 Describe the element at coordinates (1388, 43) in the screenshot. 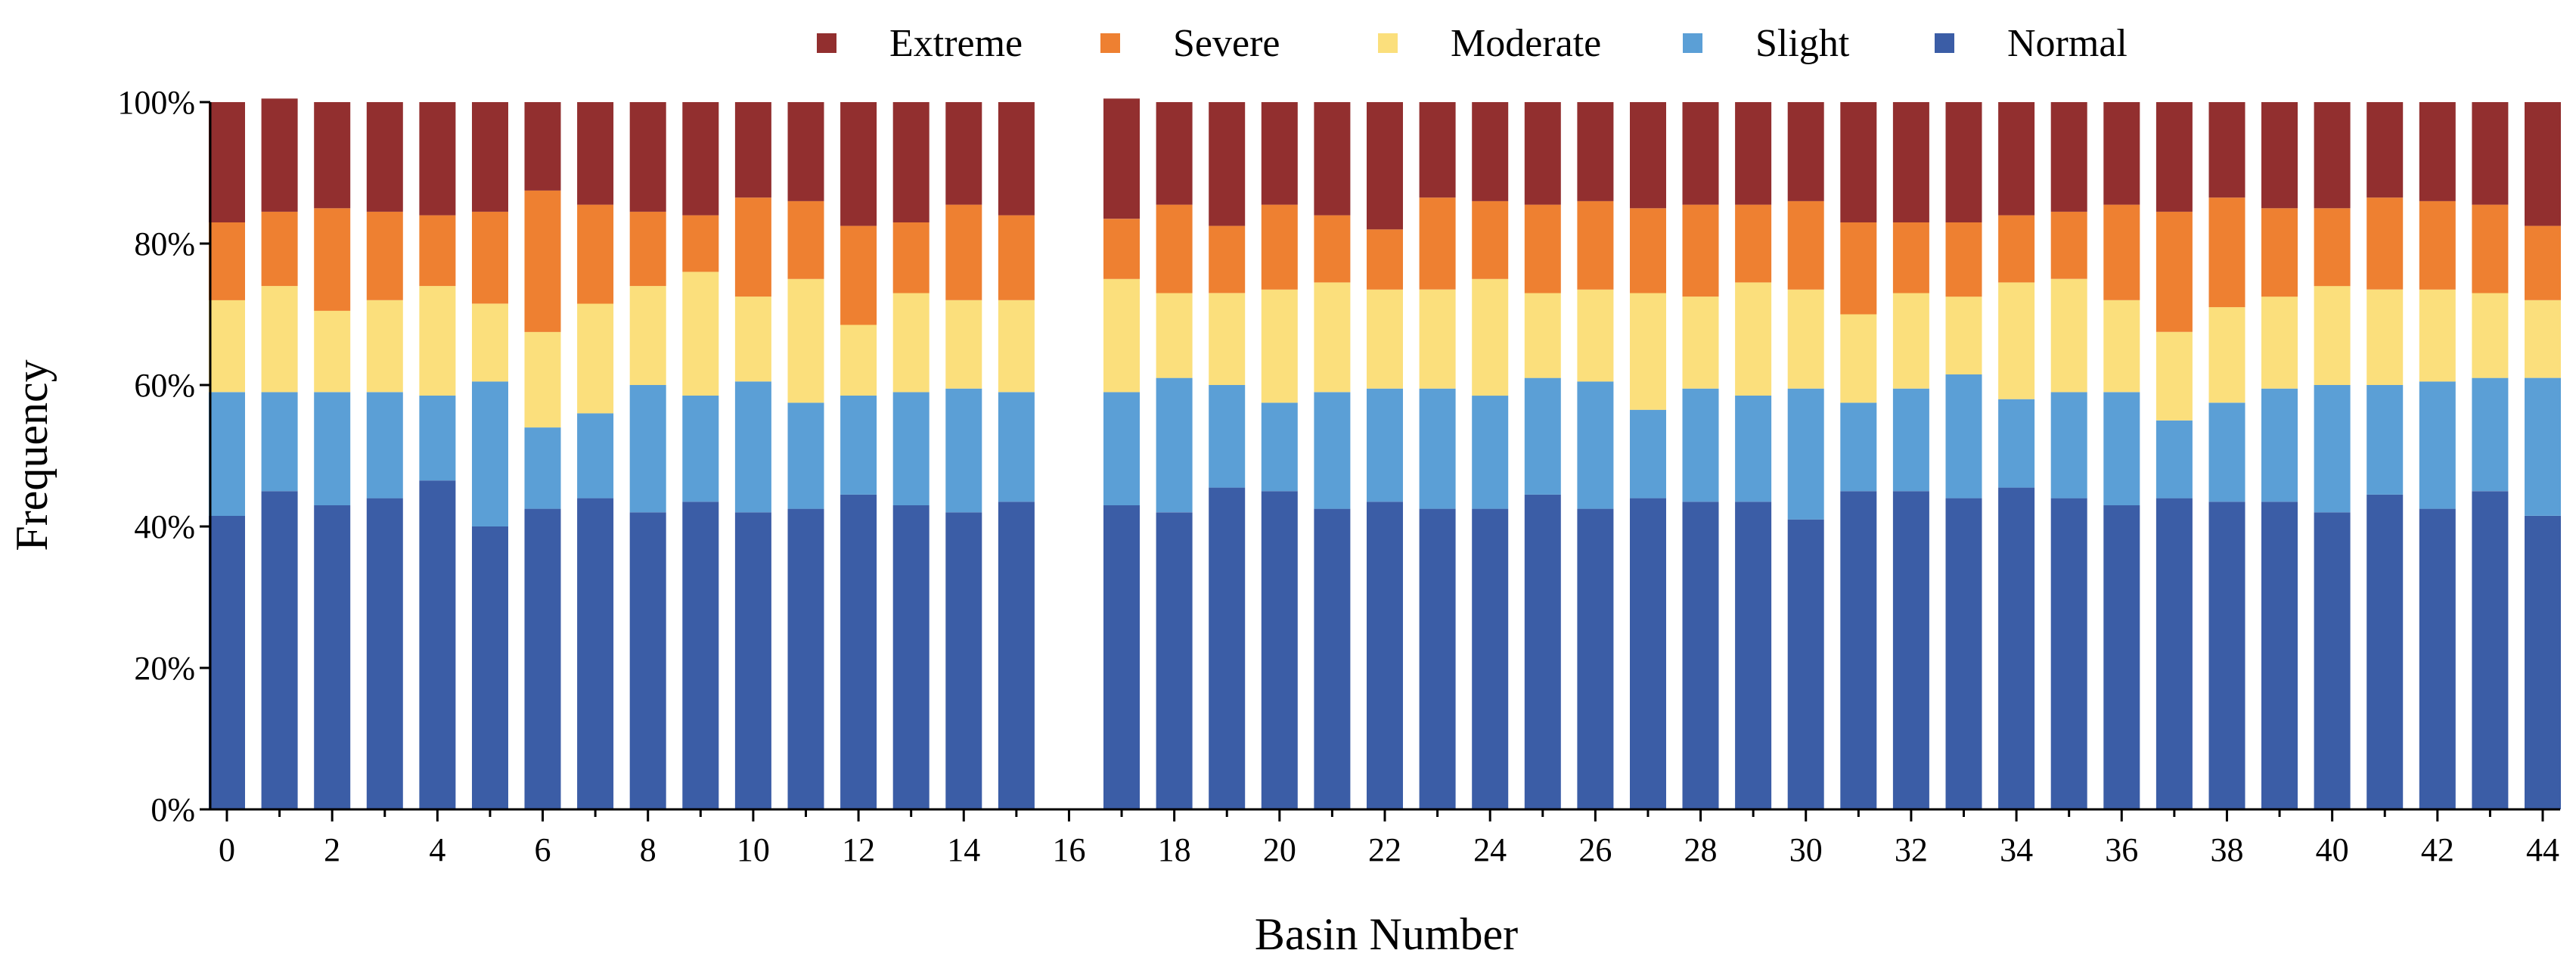

I see `legend-swatch-moderate` at that location.